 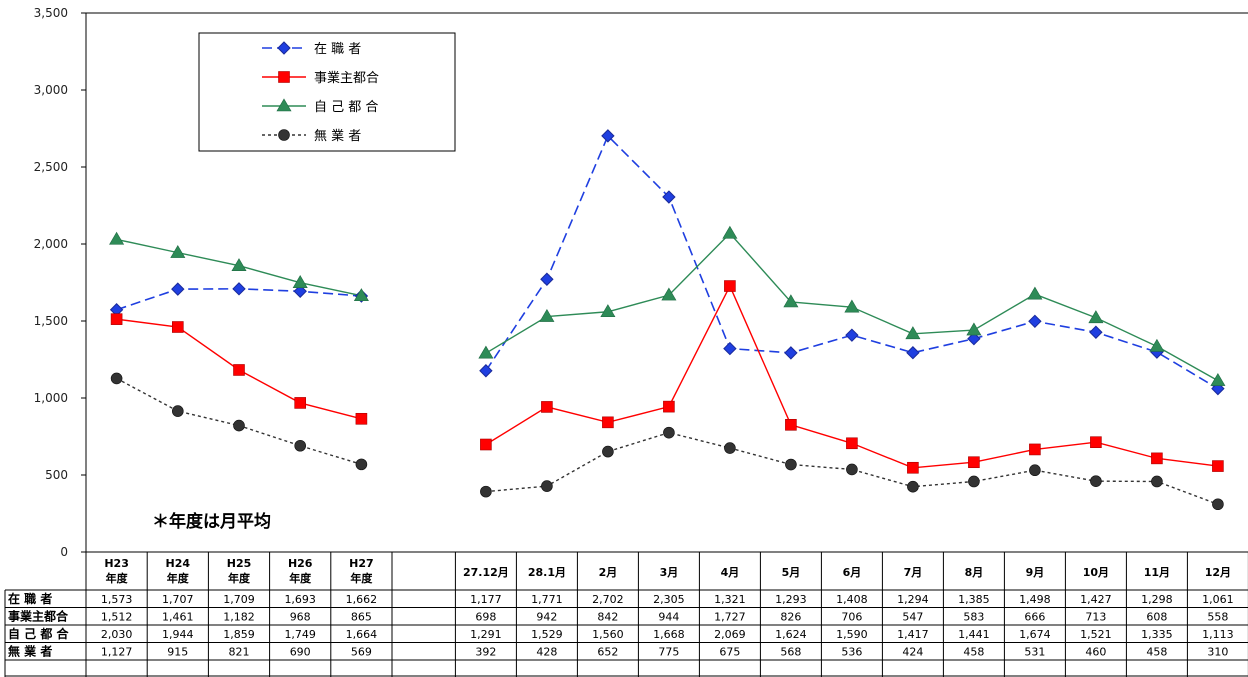 I want to click on table-cell: 1,512, so click(x=117, y=617).